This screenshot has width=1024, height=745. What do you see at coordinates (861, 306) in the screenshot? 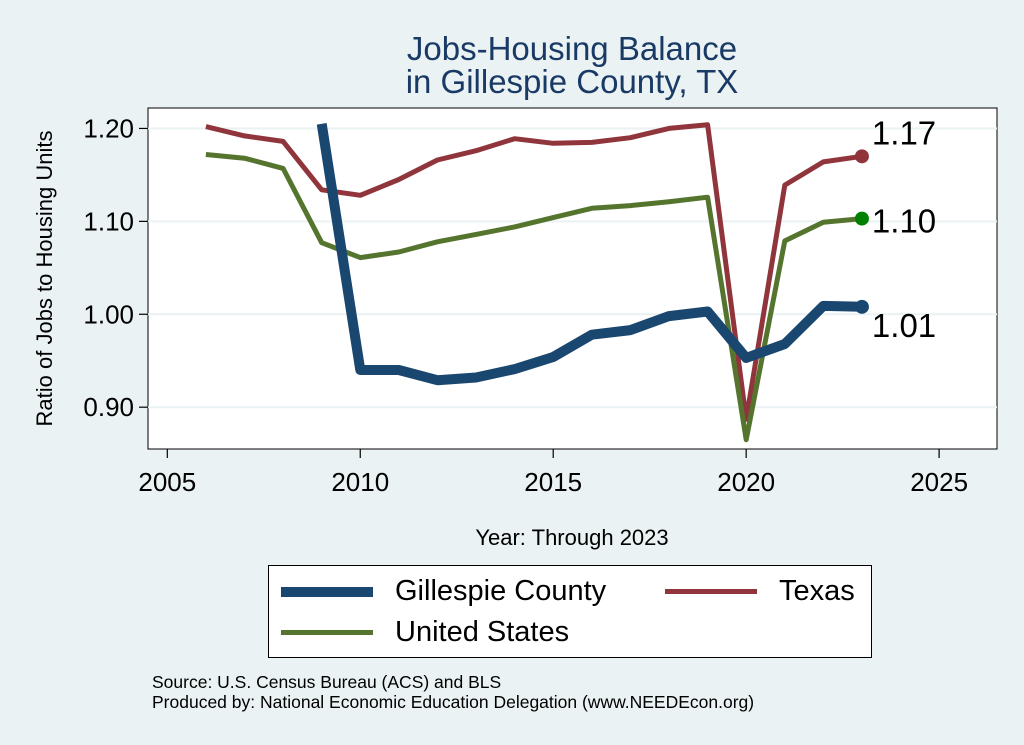
I see `end-marker-gillespie-county` at bounding box center [861, 306].